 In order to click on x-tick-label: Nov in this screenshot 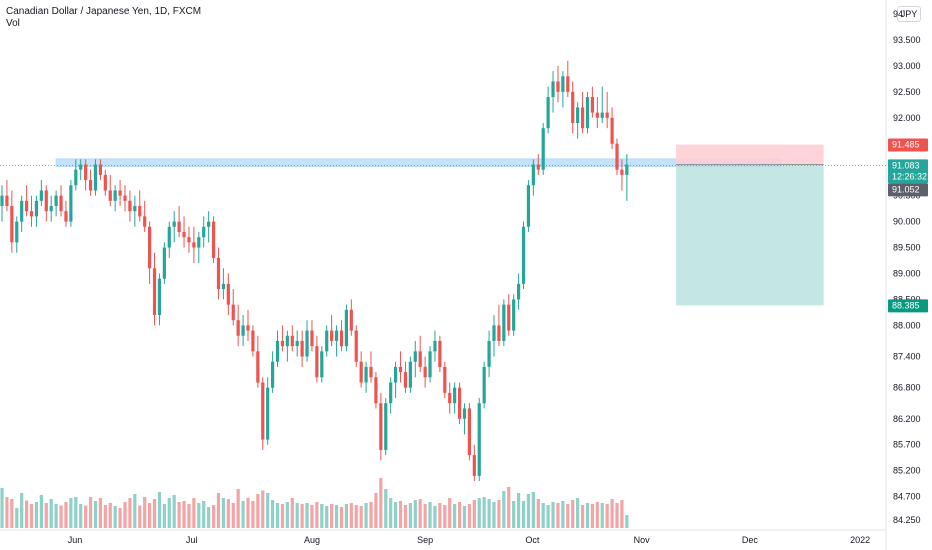, I will do `click(642, 540)`.